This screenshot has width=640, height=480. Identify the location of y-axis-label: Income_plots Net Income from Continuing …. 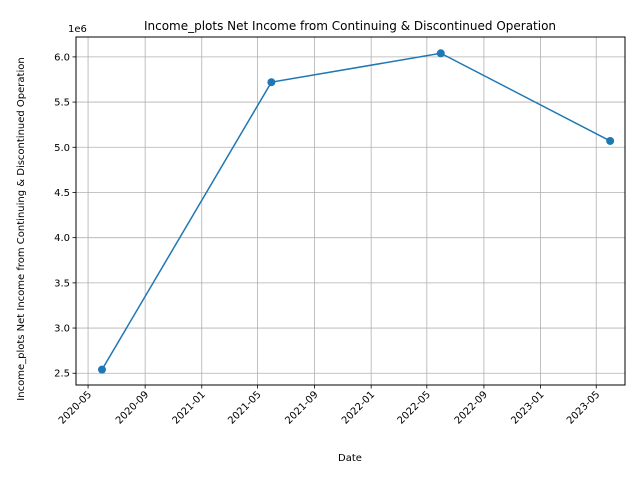
(21, 228).